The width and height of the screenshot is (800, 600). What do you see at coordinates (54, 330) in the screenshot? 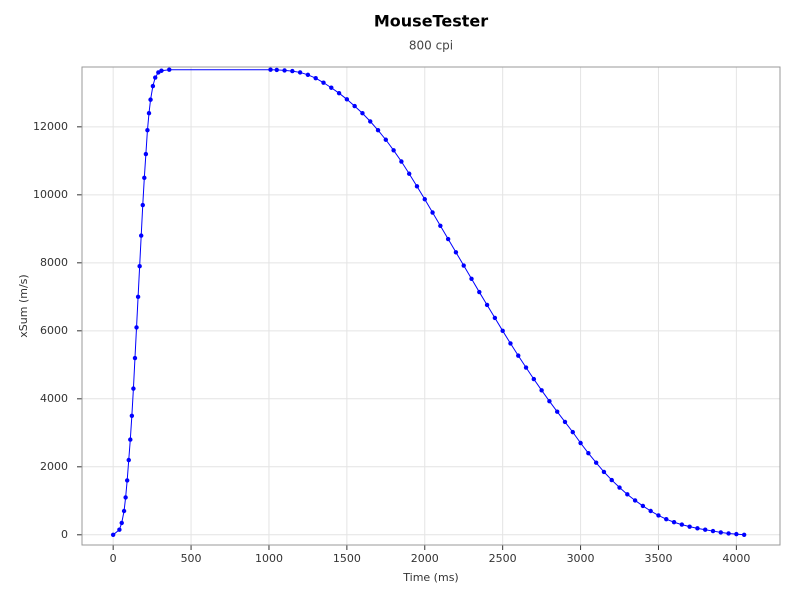
I see `y-tick-label: 6000` at bounding box center [54, 330].